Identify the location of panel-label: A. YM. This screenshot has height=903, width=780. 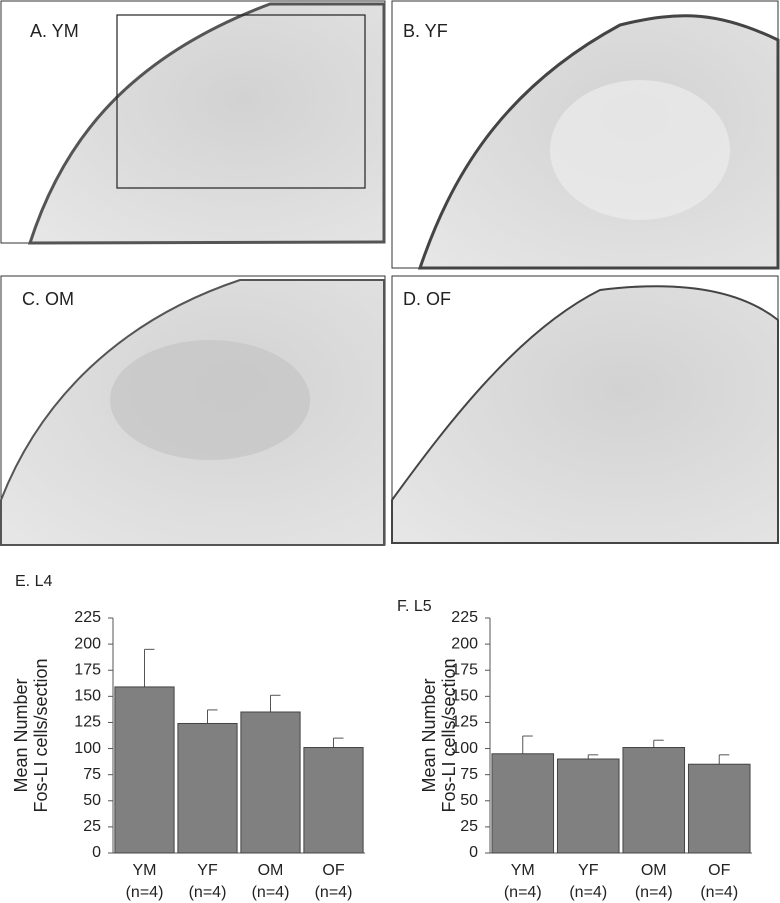
(54, 31).